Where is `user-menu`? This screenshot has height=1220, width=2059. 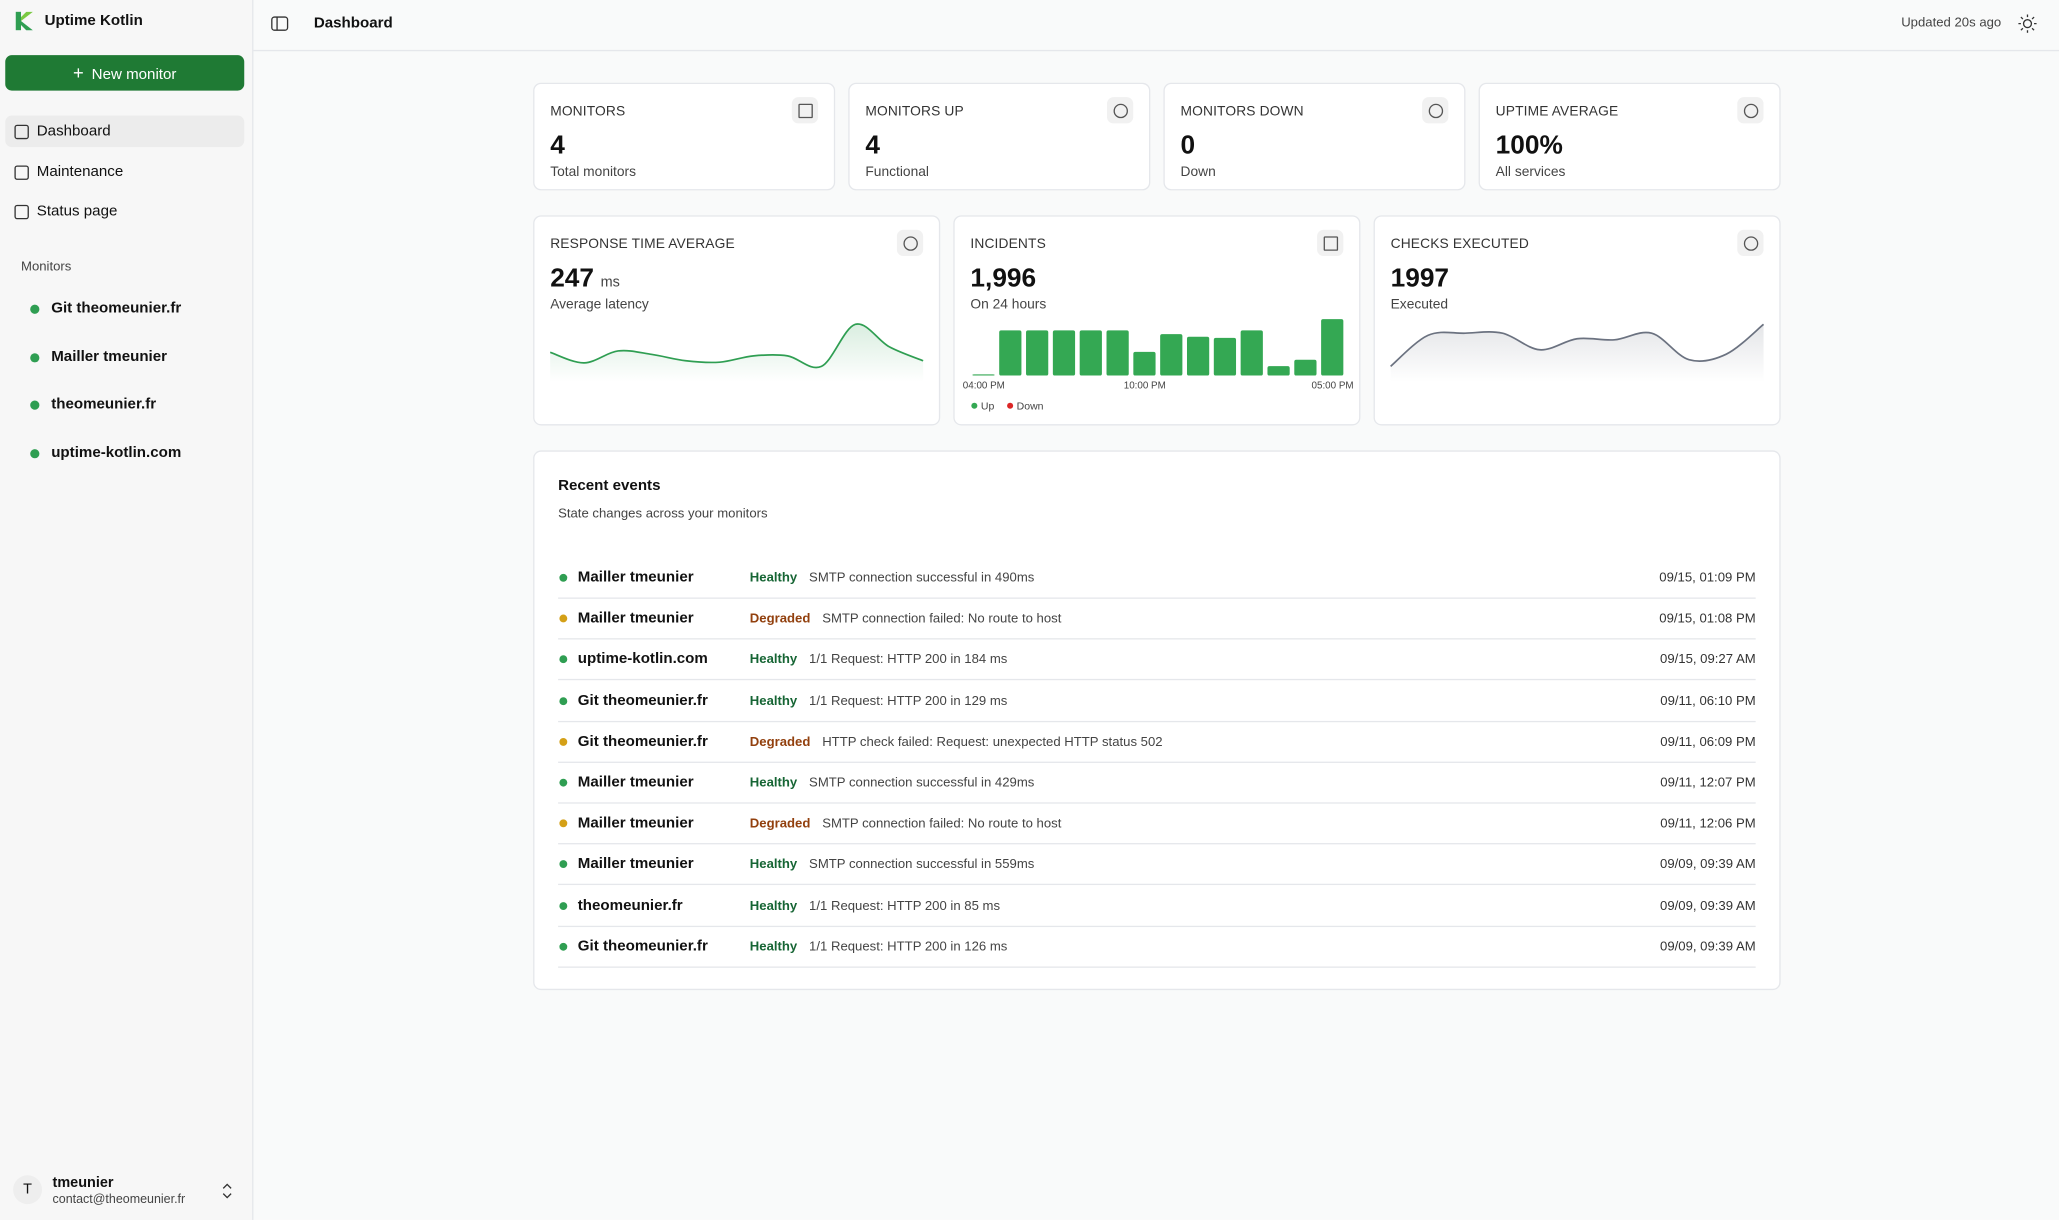 user-menu is located at coordinates (227, 1191).